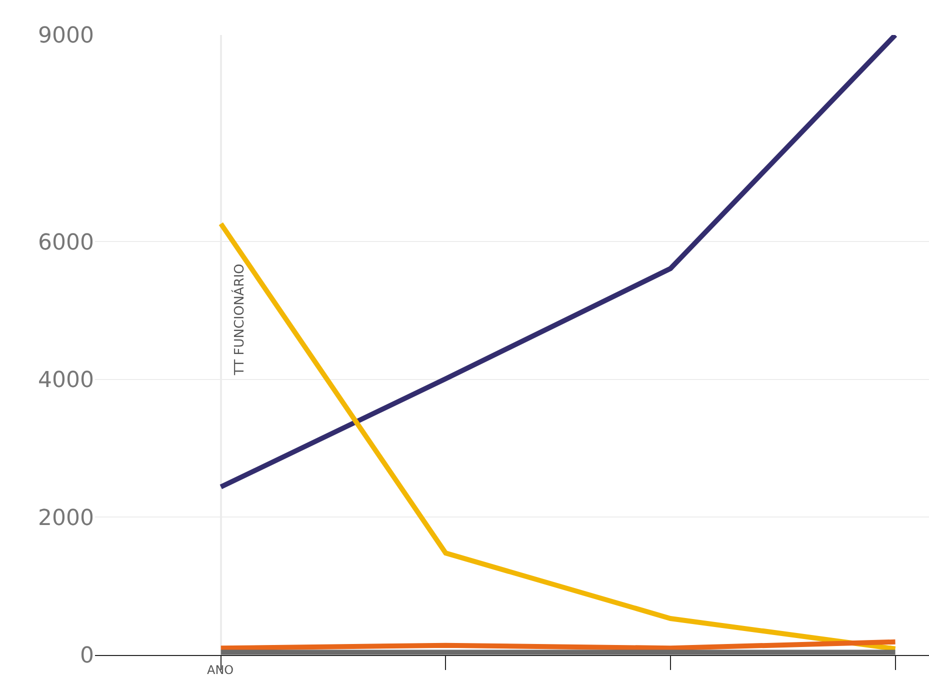 The width and height of the screenshot is (929, 688). Describe the element at coordinates (87, 656) in the screenshot. I see `y-tick-label: 0` at that location.